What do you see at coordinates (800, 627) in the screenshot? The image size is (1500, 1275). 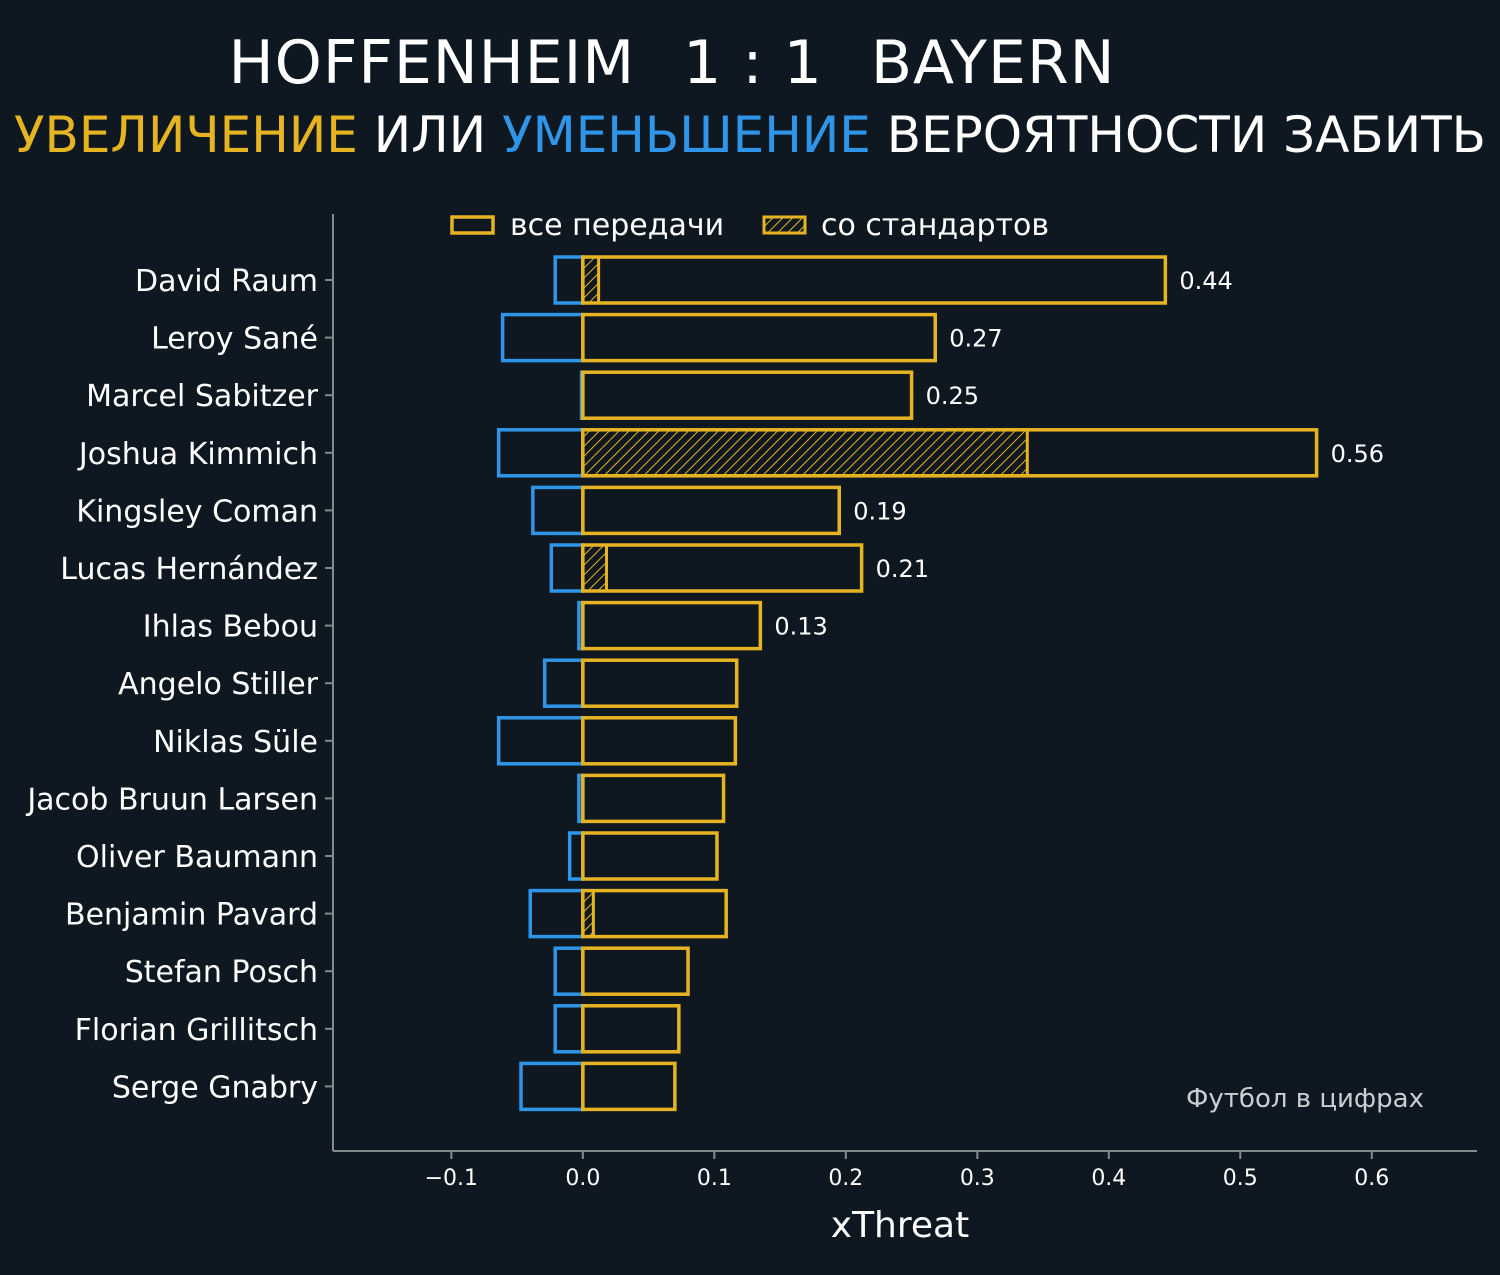 I see `bar-data-label: 0.13` at bounding box center [800, 627].